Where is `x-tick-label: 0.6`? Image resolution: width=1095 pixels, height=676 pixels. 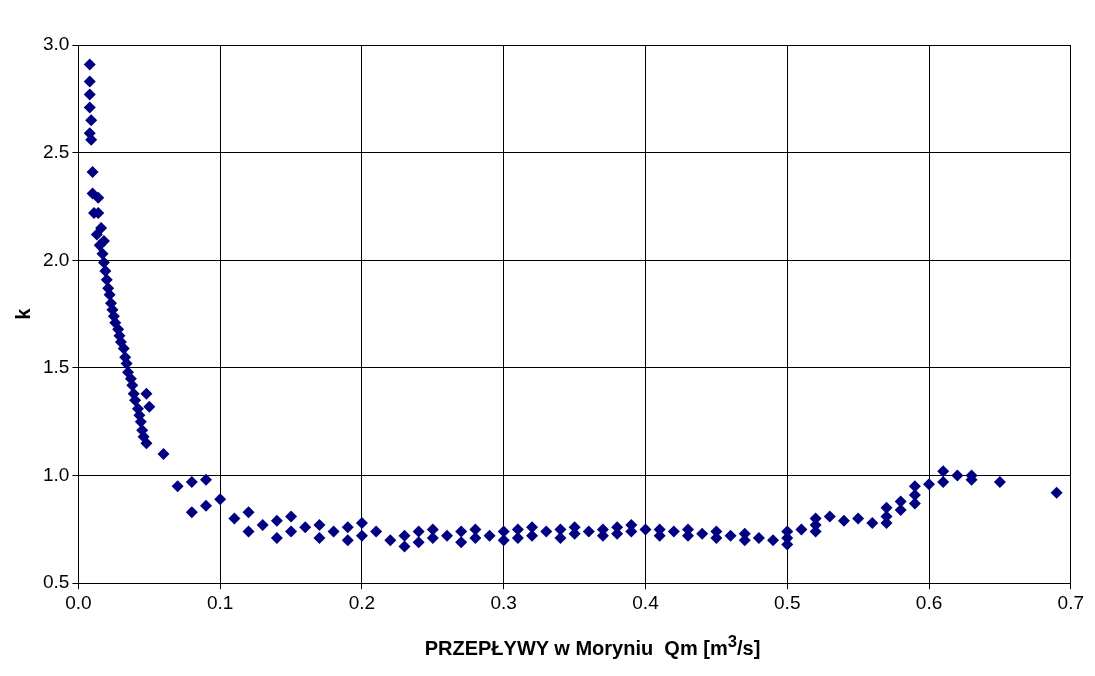
x-tick-label: 0.6 is located at coordinates (929, 602).